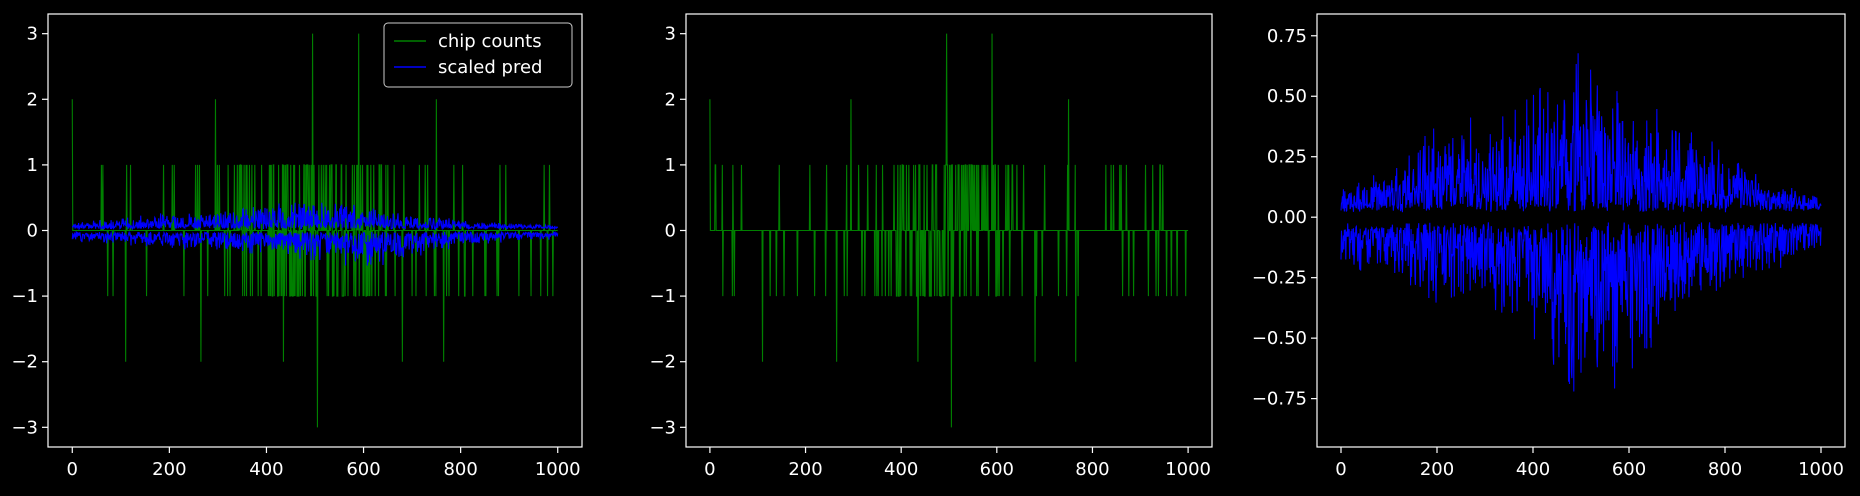 This screenshot has height=496, width=1860. I want to click on y-tick-label: −0.25, so click(1279, 278).